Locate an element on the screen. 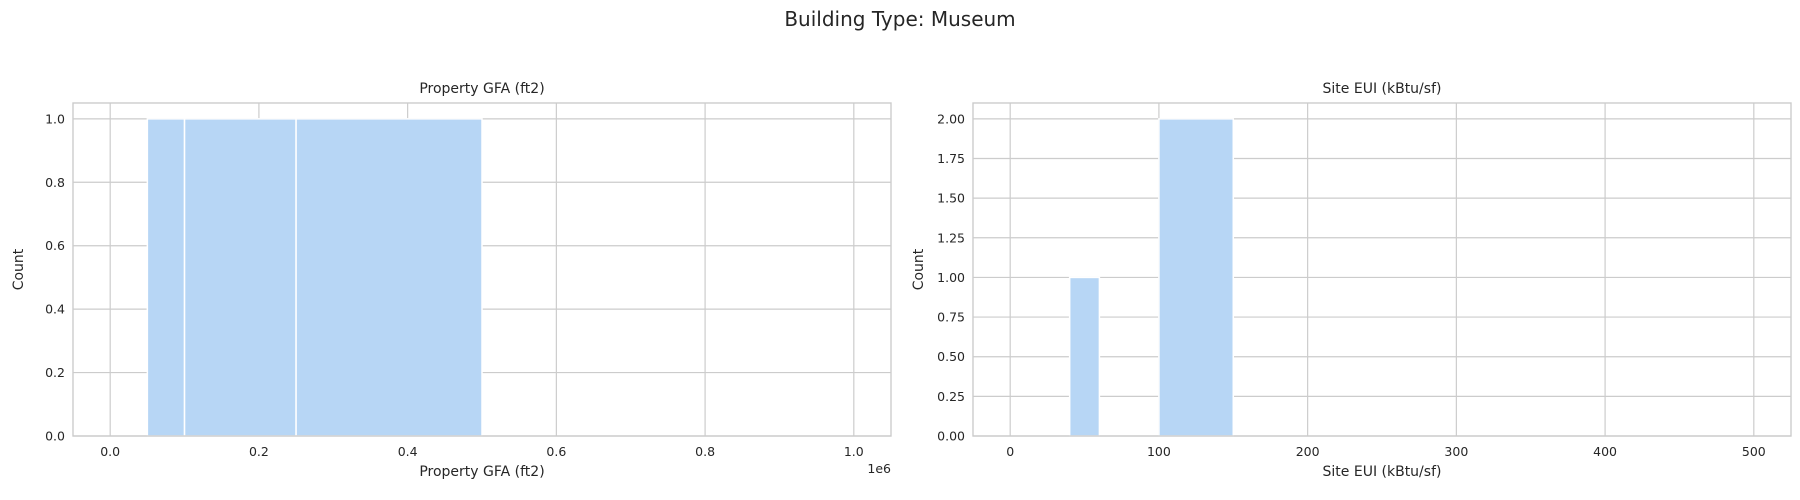  x-tick-label: 200 is located at coordinates (1308, 451).